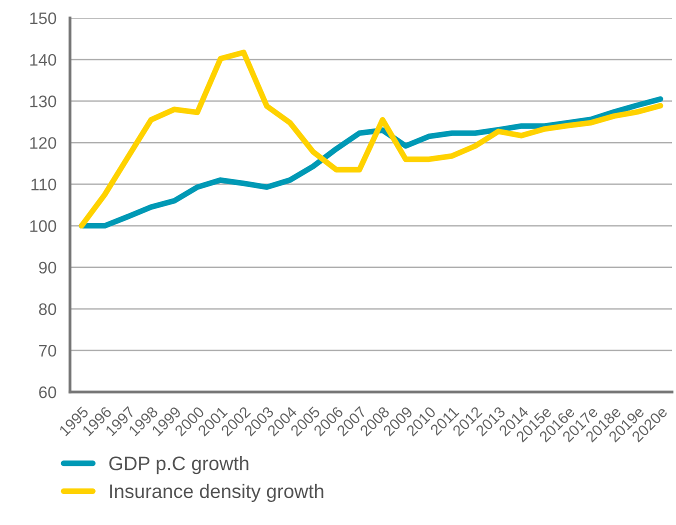 Image resolution: width=676 pixels, height=525 pixels. What do you see at coordinates (43, 18) in the screenshot?
I see `y-tick-label: 150` at bounding box center [43, 18].